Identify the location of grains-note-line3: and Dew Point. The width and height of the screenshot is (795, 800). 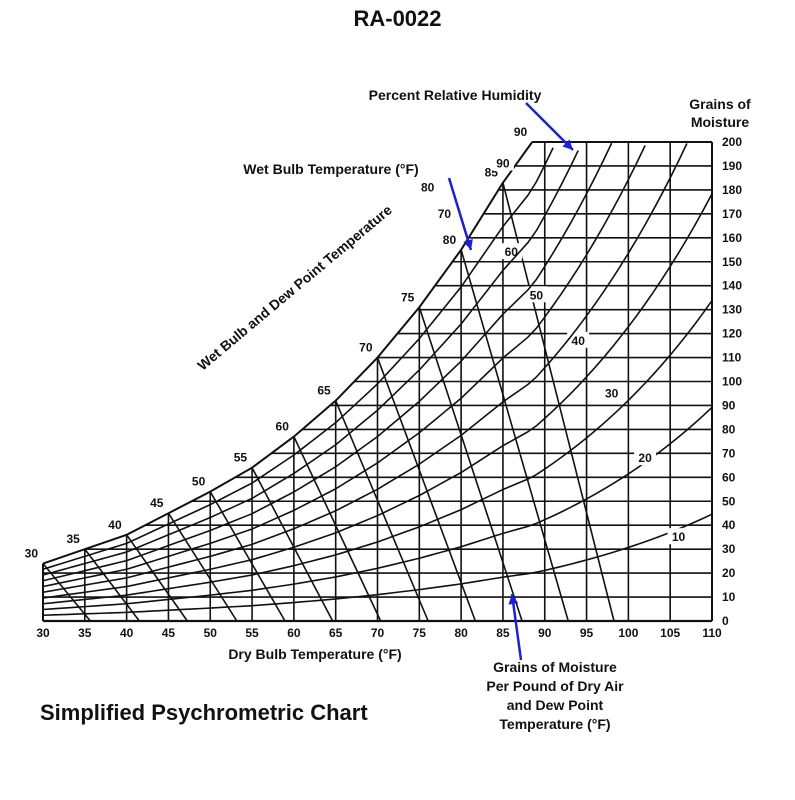
(555, 705).